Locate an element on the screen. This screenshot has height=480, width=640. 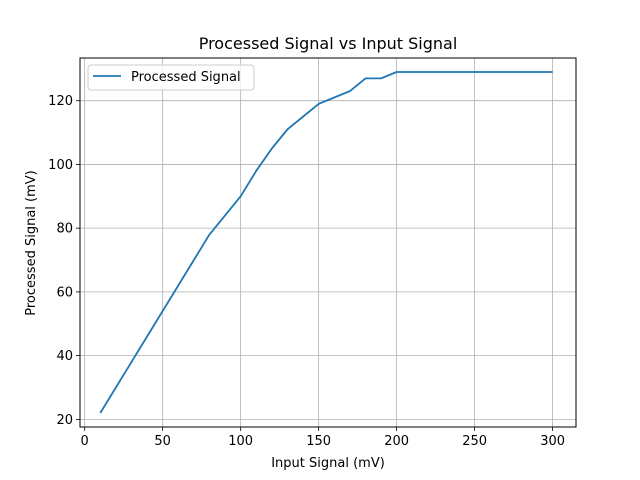
y-tick-label: 20 is located at coordinates (64, 420).